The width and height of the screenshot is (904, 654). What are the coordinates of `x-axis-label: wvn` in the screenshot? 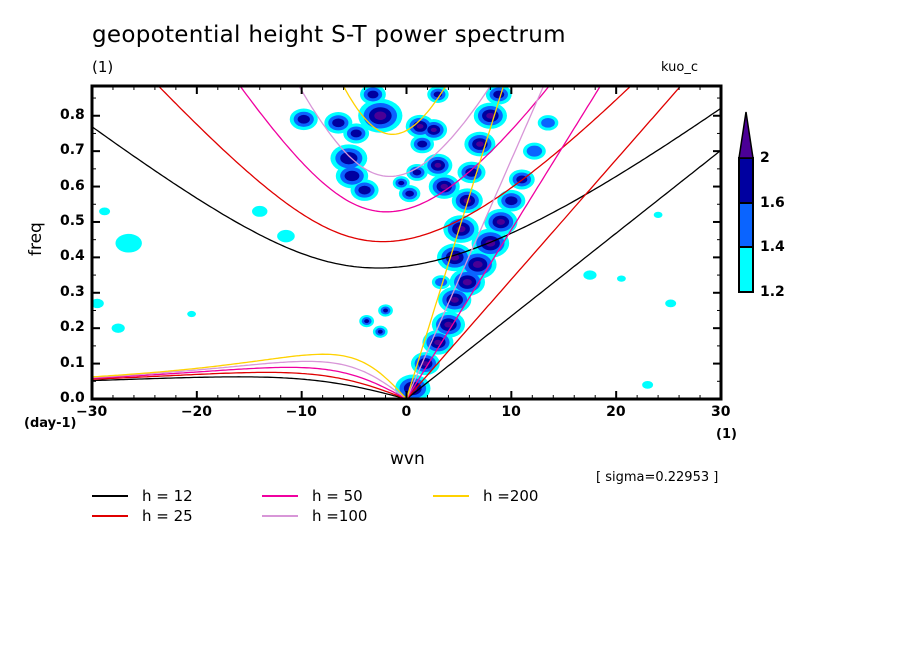 It's located at (407, 459).